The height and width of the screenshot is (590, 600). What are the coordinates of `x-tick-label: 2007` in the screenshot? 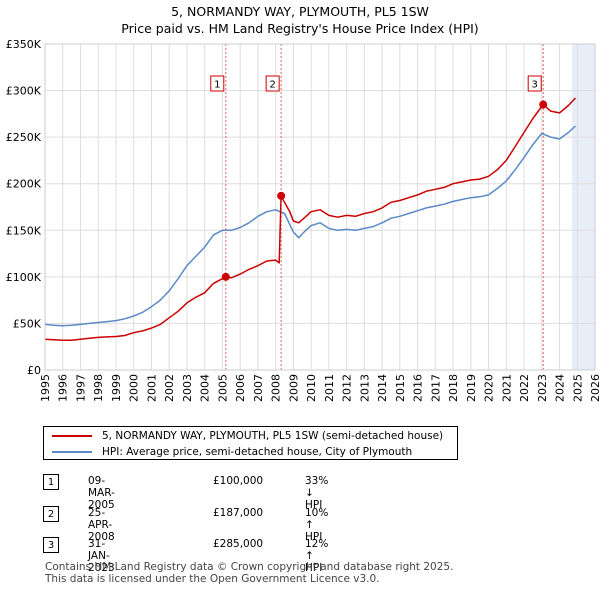 It's located at (258, 388).